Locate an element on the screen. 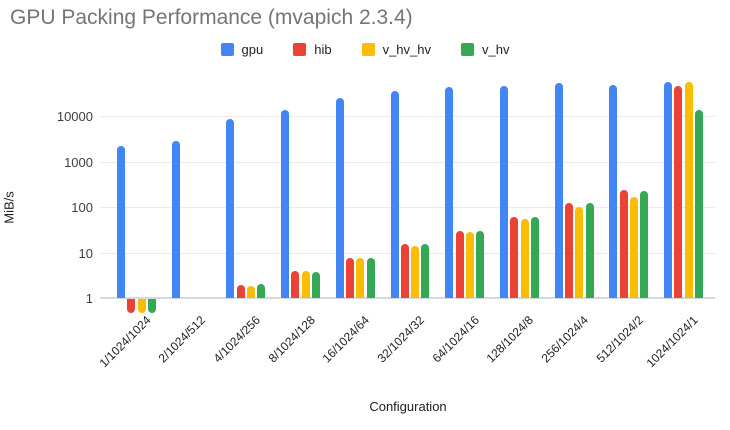 The height and width of the screenshot is (430, 730). legend-label: hib is located at coordinates (323, 49).